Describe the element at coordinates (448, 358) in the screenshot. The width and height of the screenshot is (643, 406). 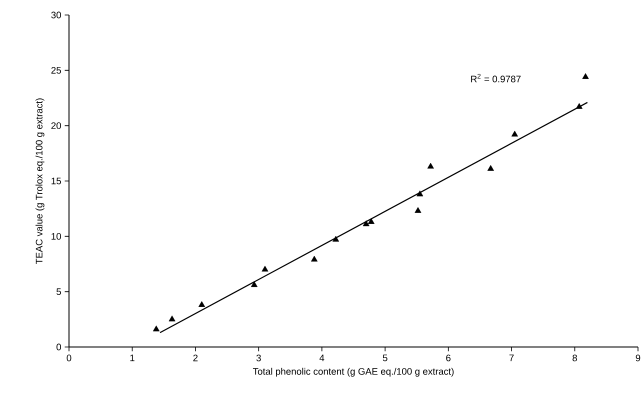
I see `x-tick-label: 6` at that location.